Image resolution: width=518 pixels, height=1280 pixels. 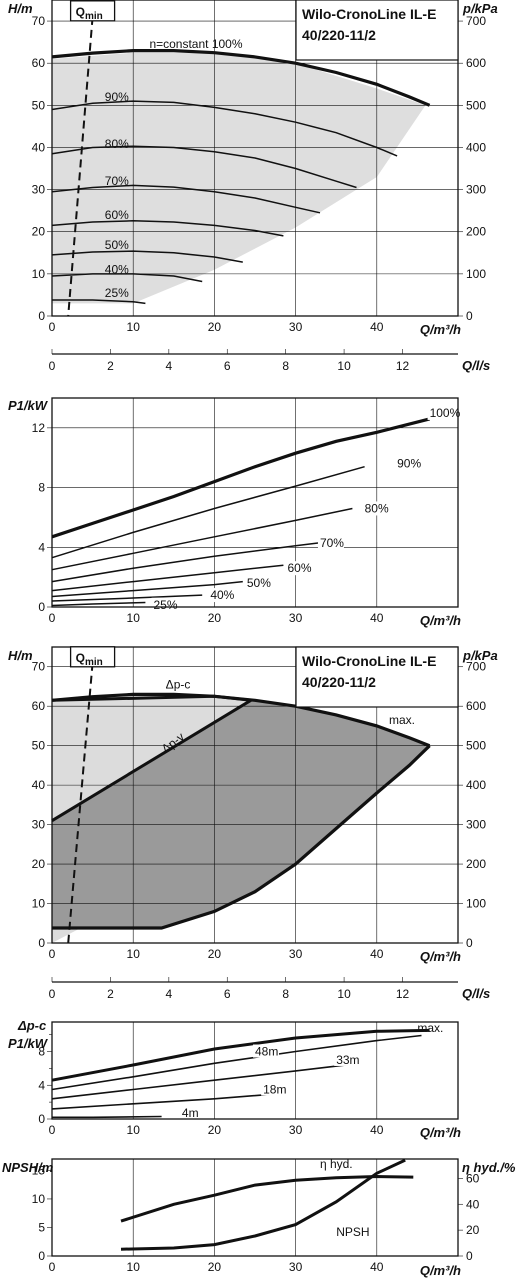 I want to click on y-tick-label: 30, so click(x=39, y=190).